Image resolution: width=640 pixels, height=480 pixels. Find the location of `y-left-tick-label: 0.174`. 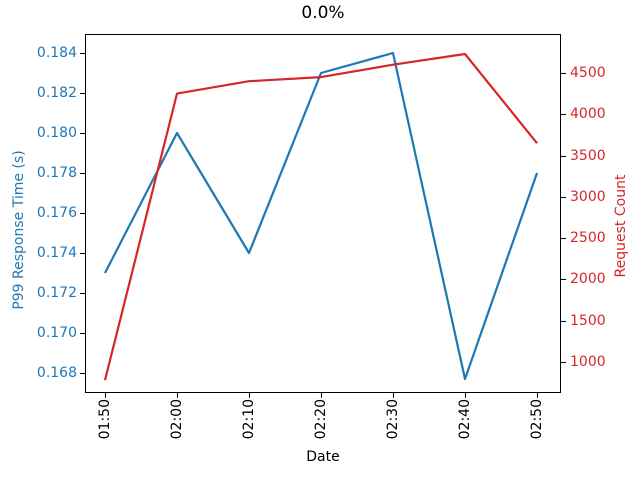

y-left-tick-label: 0.174 is located at coordinates (56, 253).